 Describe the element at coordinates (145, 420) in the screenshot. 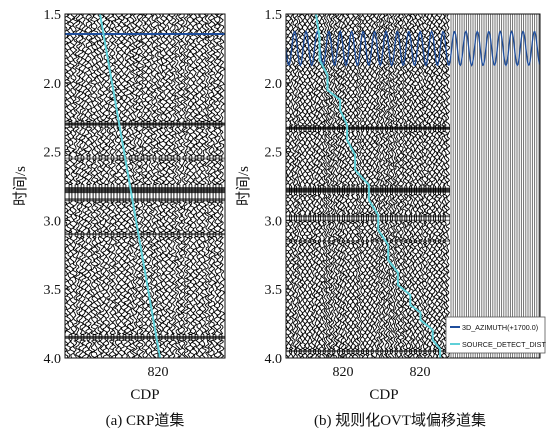

I see `panel-a-caption: (a) CRP道集` at that location.